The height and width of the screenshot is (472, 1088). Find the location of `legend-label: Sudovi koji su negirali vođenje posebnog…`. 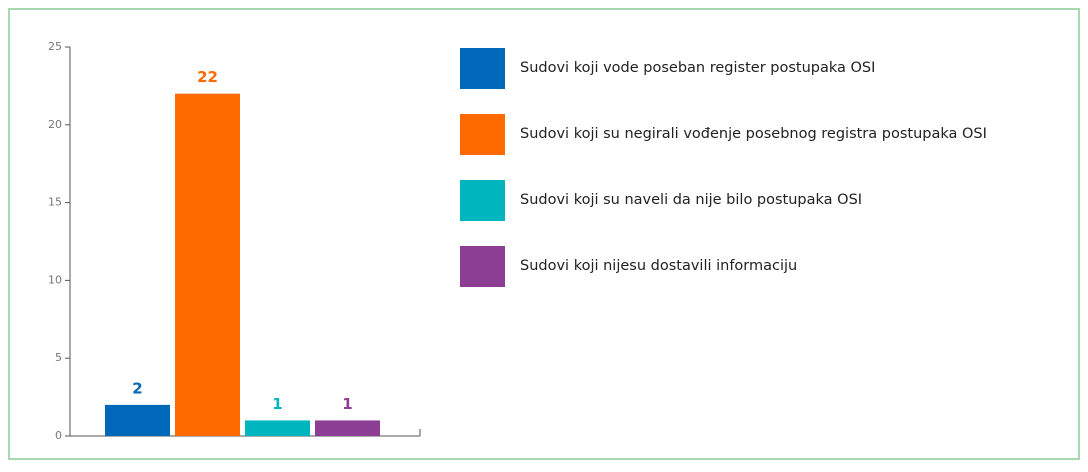

legend-label: Sudovi koji su negirali vođenje posebnog… is located at coordinates (753, 134).